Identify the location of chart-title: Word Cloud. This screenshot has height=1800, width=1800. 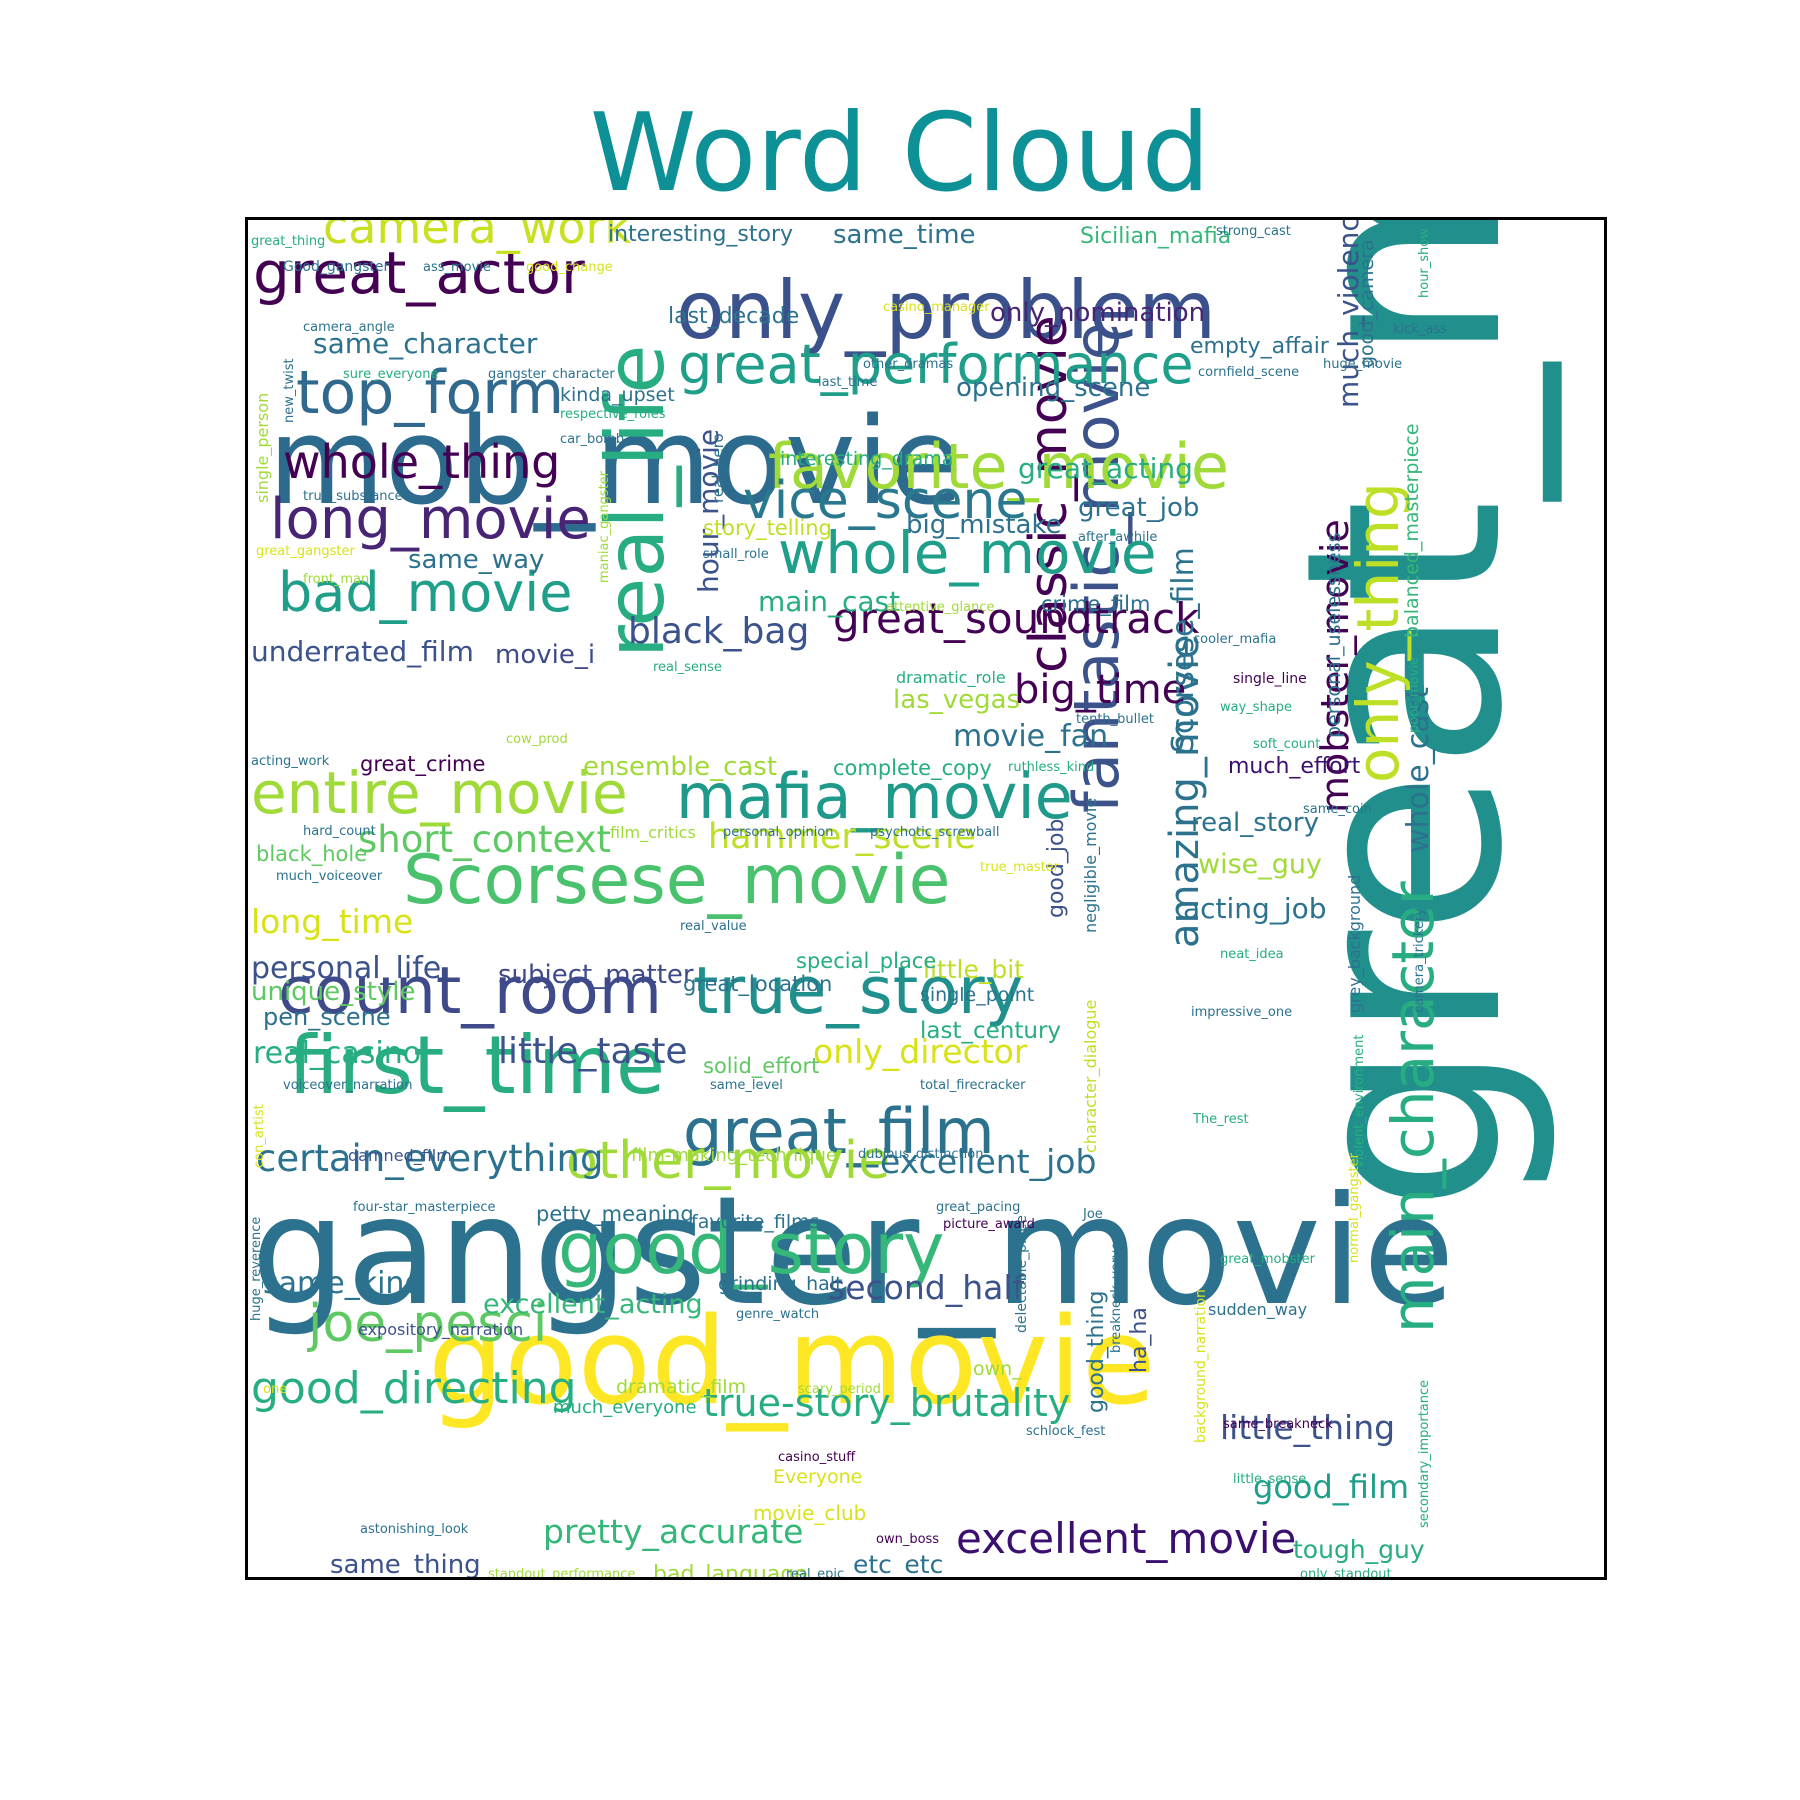
(900, 153).